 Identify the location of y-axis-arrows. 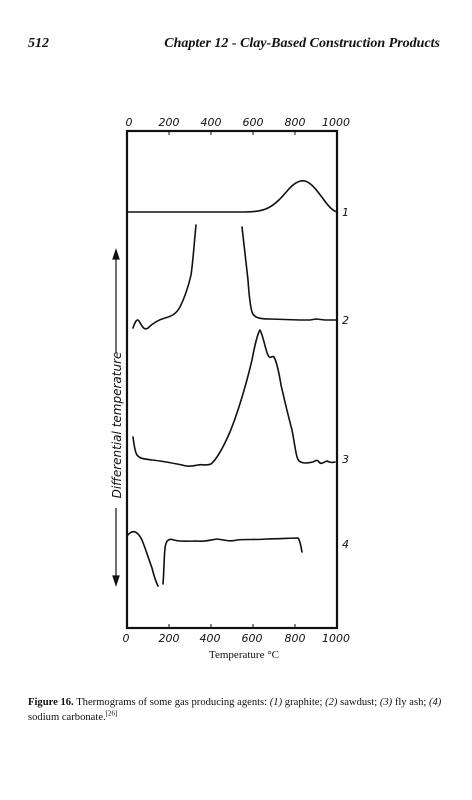
(116, 417).